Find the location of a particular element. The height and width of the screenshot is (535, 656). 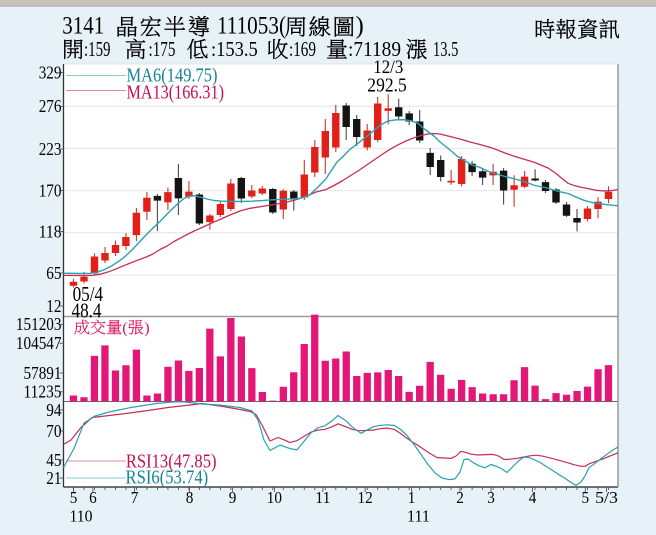

svg-text: 21 is located at coordinates (53, 478).